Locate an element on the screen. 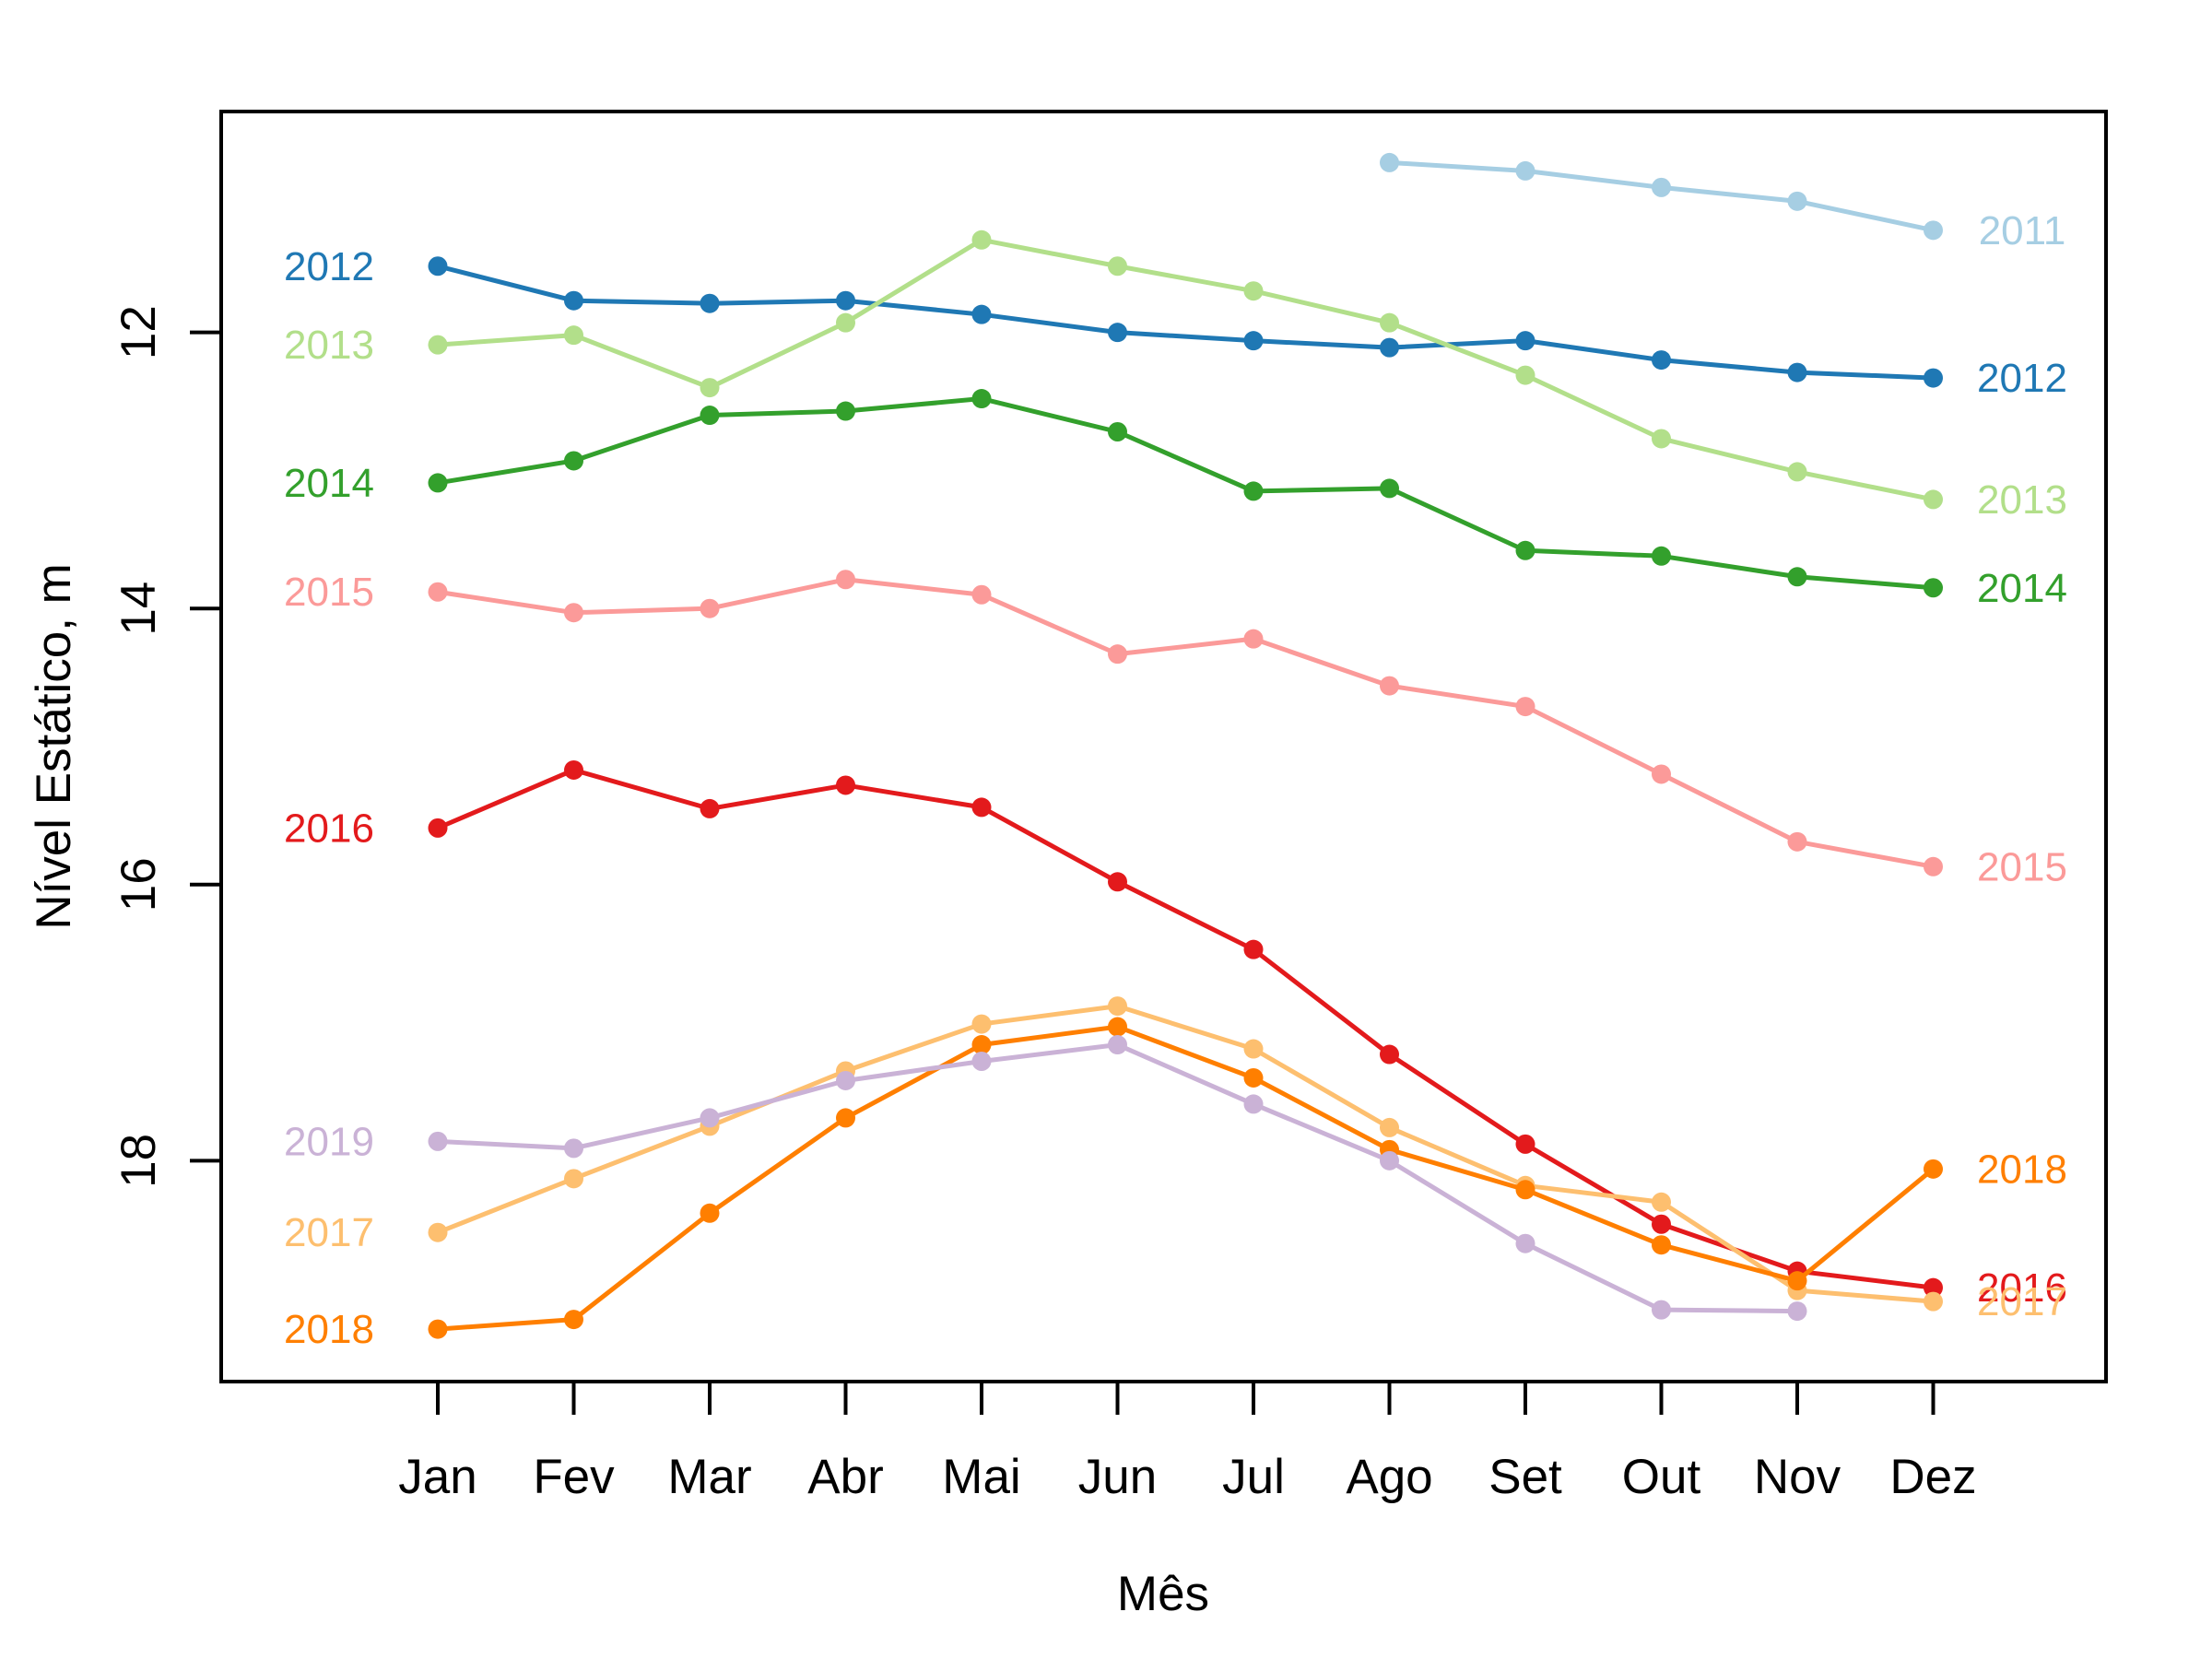  y-tick-label-18: 18 is located at coordinates (139, 1161).